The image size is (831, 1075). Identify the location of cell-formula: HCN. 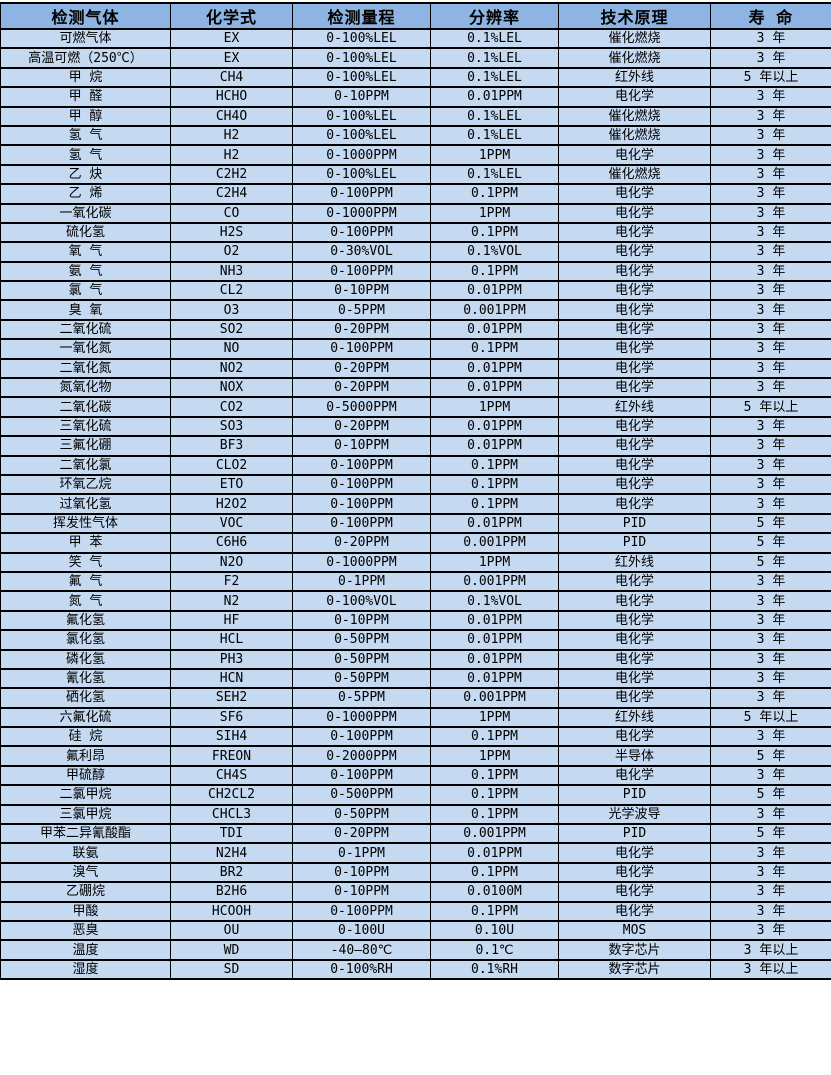
(231, 678).